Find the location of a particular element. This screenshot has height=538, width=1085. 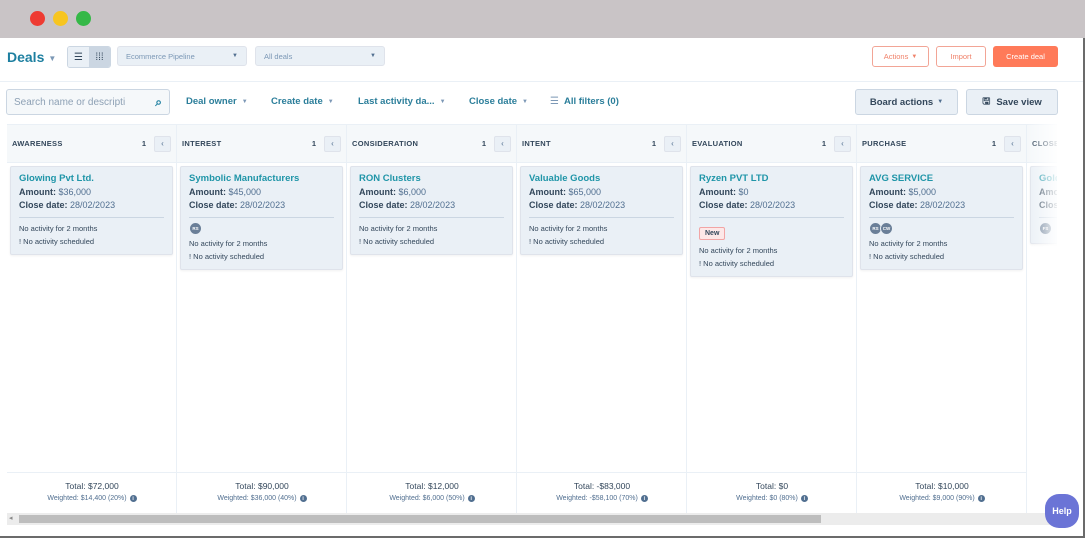

deal-card: Gold Amo Clos FS is located at coordinates (1043, 205).